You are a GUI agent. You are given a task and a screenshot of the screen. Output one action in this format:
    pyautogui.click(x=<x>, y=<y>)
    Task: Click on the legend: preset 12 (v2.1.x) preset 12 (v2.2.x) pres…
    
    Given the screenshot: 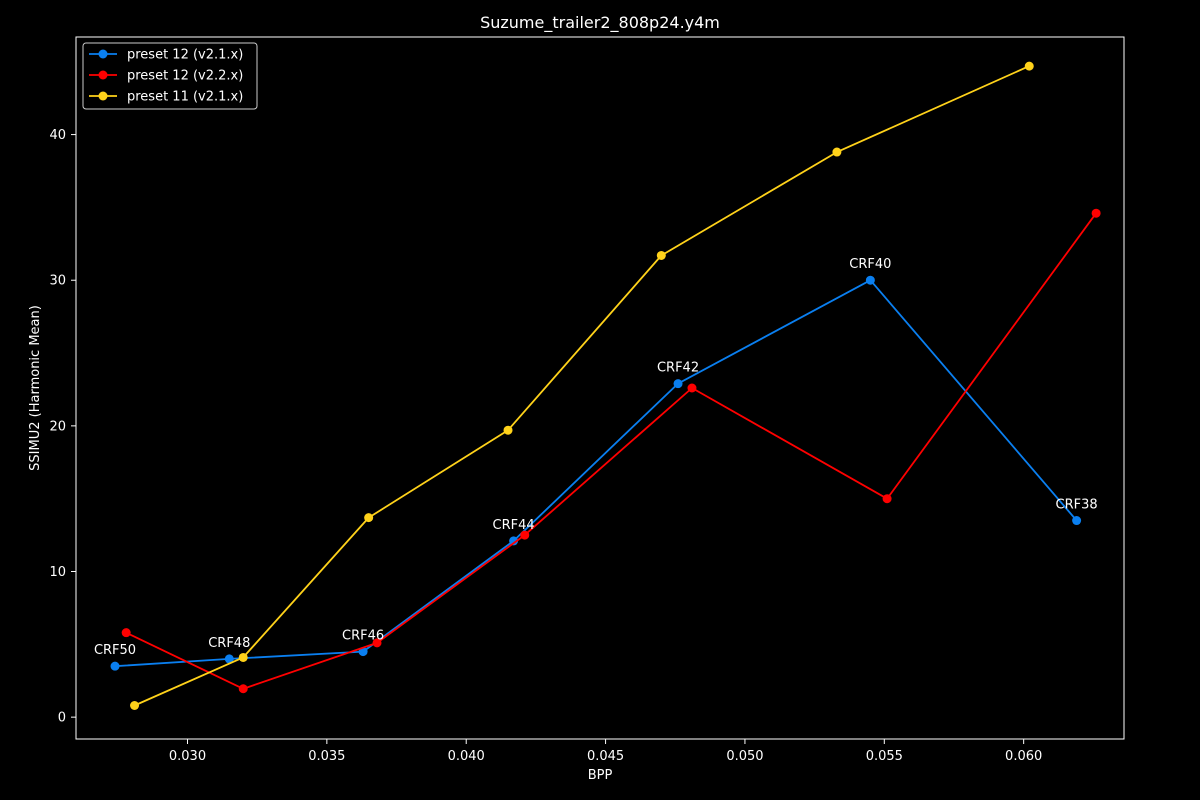 What is the action you would take?
    pyautogui.click(x=170, y=76)
    